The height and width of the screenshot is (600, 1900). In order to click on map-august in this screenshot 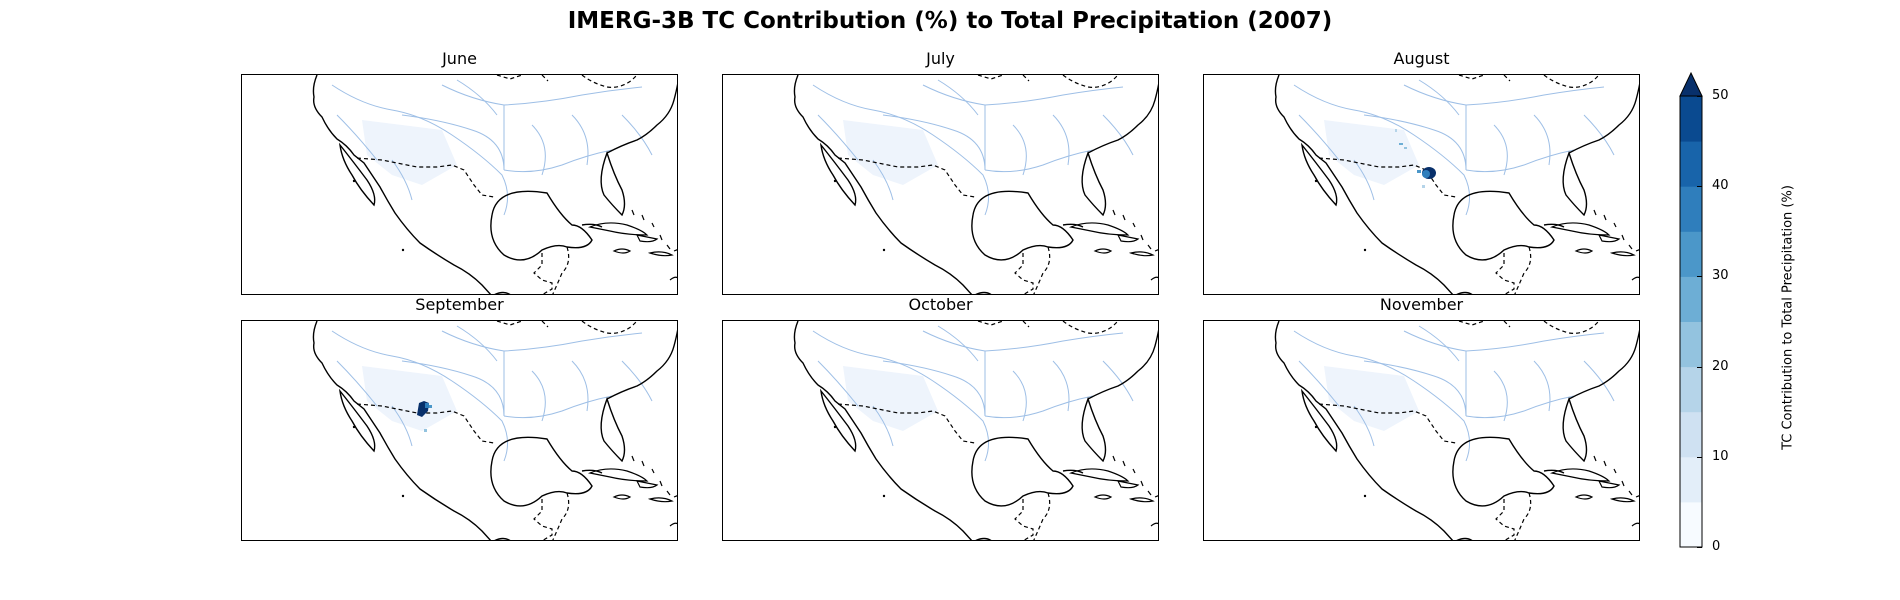, I will do `click(1421, 184)`.